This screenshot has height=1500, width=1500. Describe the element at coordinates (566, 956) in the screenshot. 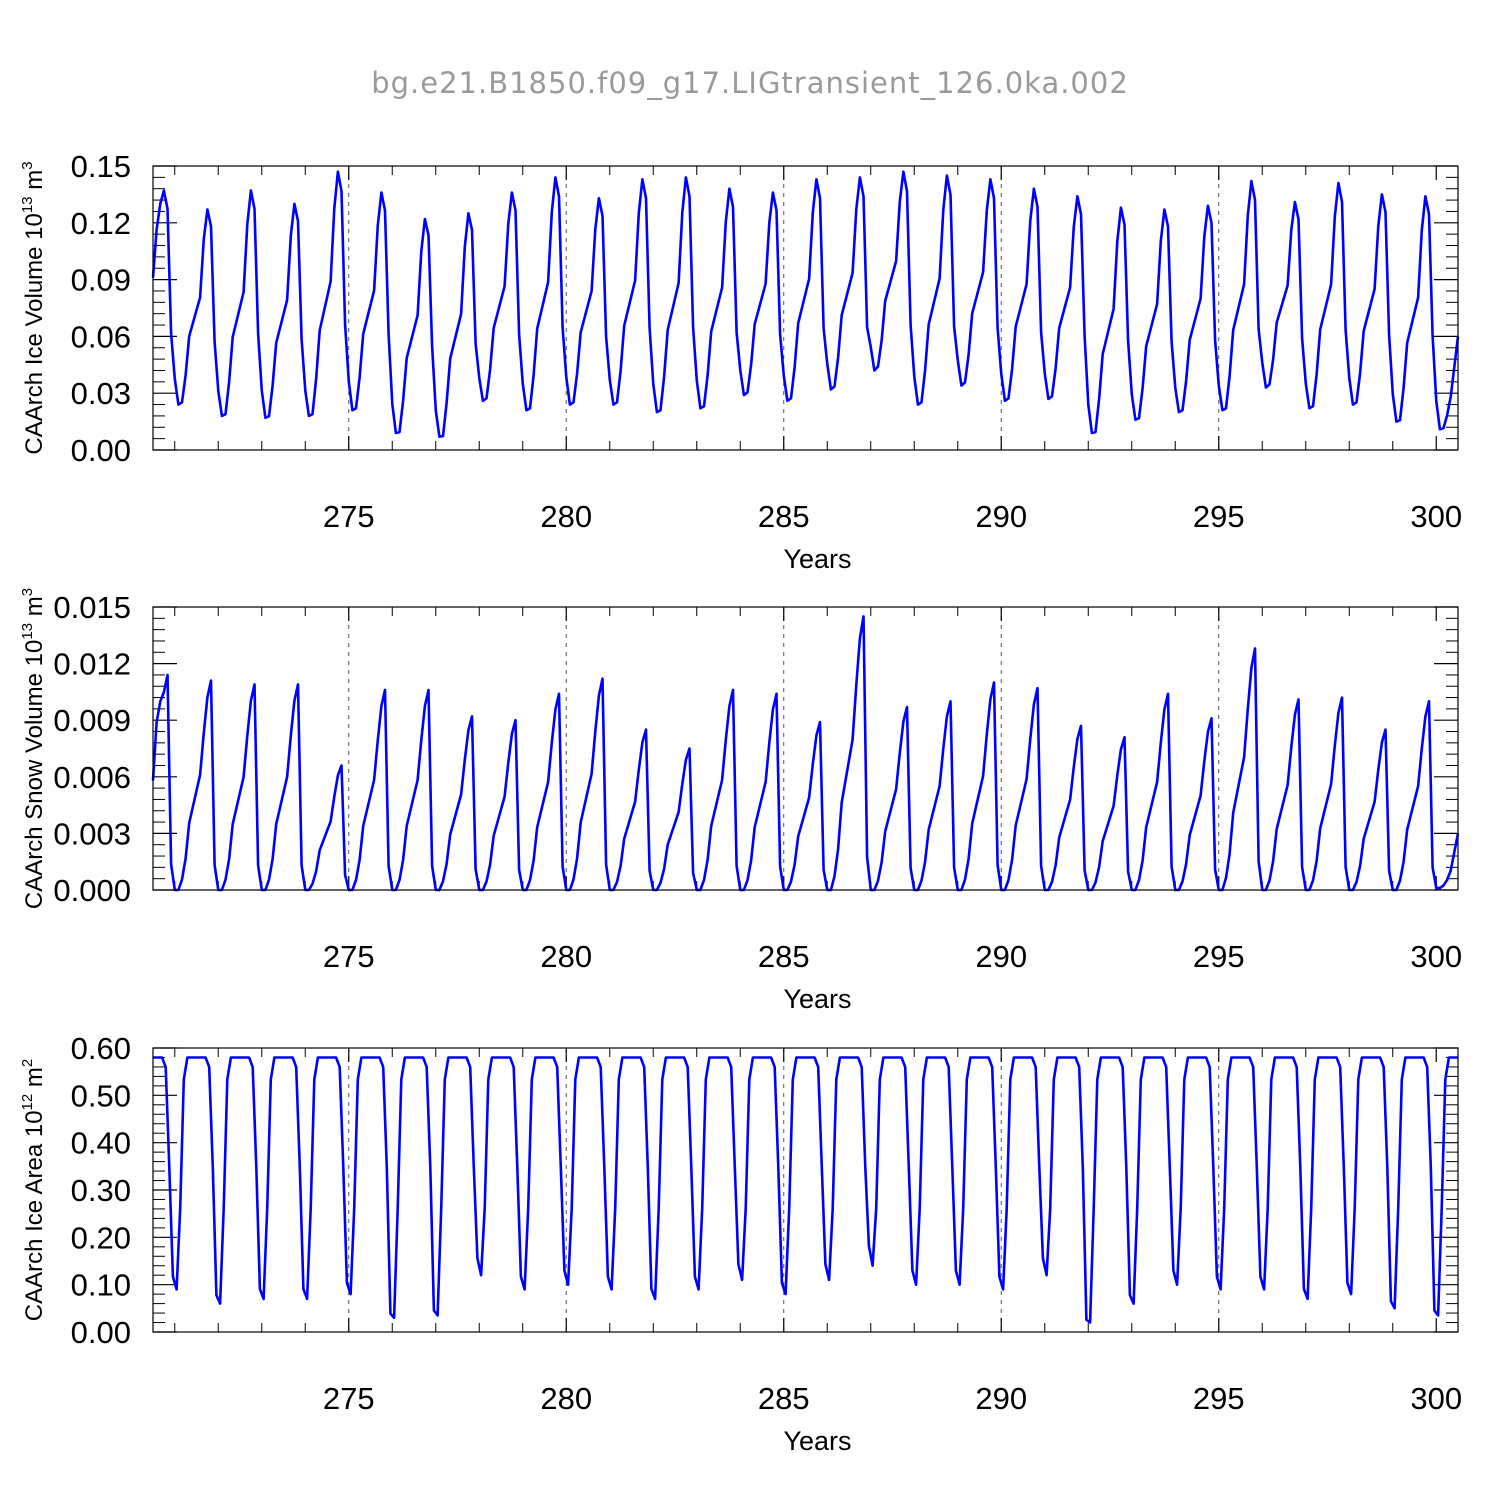

I see `snow-volume-x-tick-label: 280` at that location.